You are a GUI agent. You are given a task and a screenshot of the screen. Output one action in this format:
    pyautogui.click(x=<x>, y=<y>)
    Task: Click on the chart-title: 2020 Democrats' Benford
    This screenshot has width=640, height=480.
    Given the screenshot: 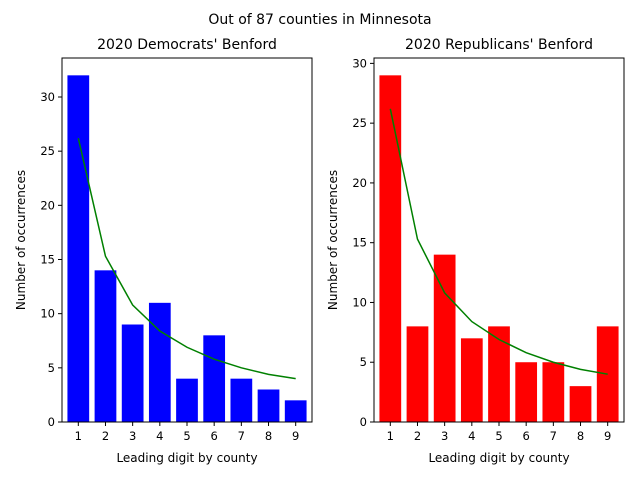 What is the action you would take?
    pyautogui.click(x=187, y=45)
    